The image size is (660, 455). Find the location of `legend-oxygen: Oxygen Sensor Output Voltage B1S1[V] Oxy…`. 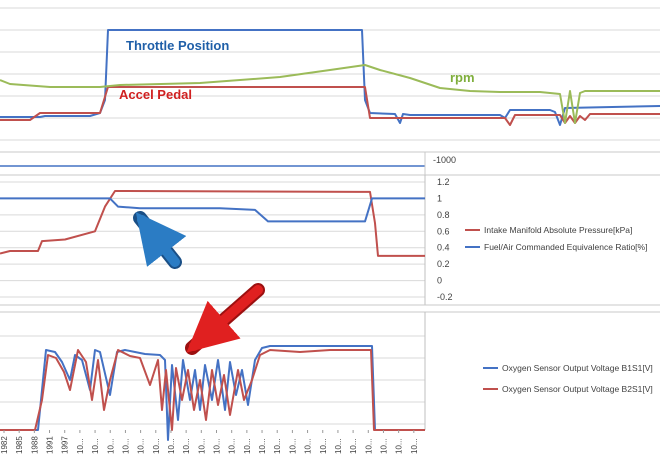

legend-oxygen: Oxygen Sensor Output Voltage B1S1[V] Oxy… is located at coordinates (568, 378).